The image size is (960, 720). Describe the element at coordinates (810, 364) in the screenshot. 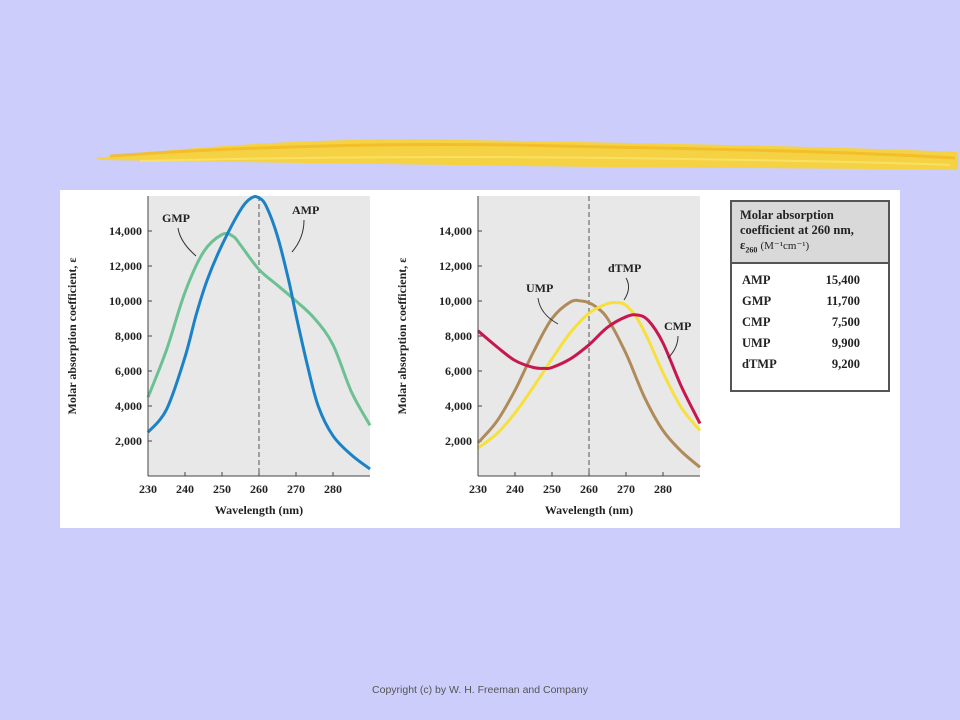

I see `table-row: dTMP 9,200` at that location.